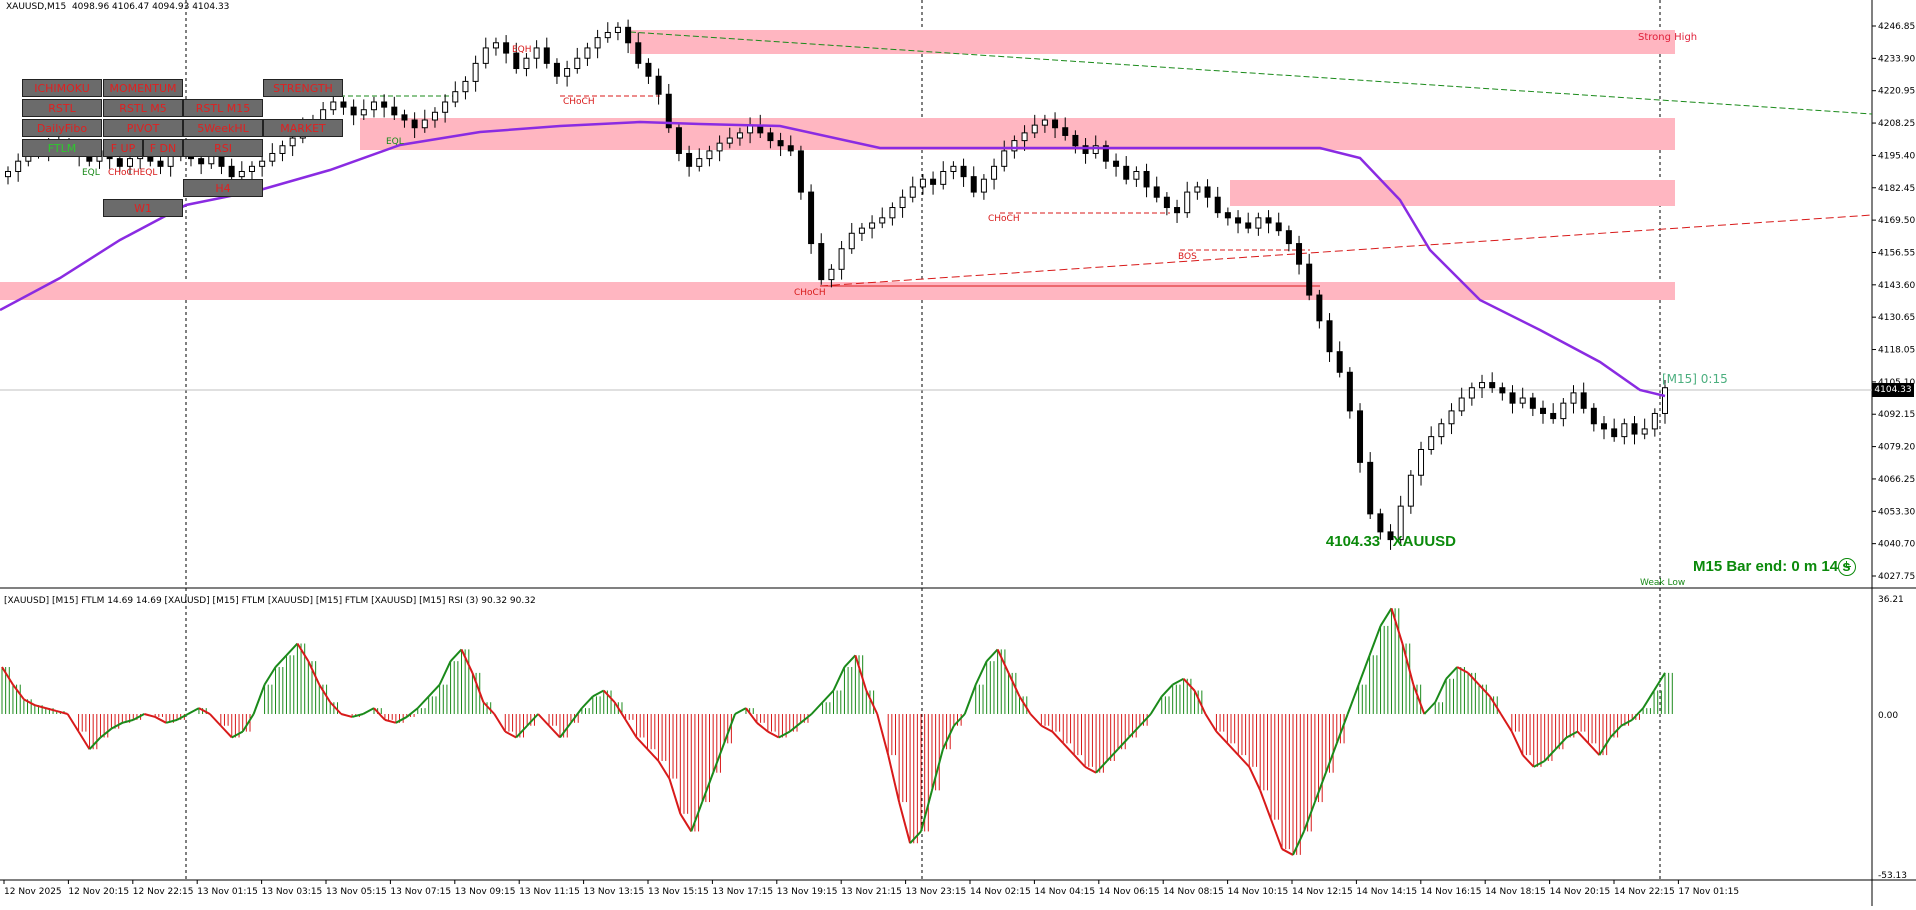 This screenshot has height=910, width=1916. I want to click on time-axis-label: 14 Nov 20:15, so click(1580, 892).